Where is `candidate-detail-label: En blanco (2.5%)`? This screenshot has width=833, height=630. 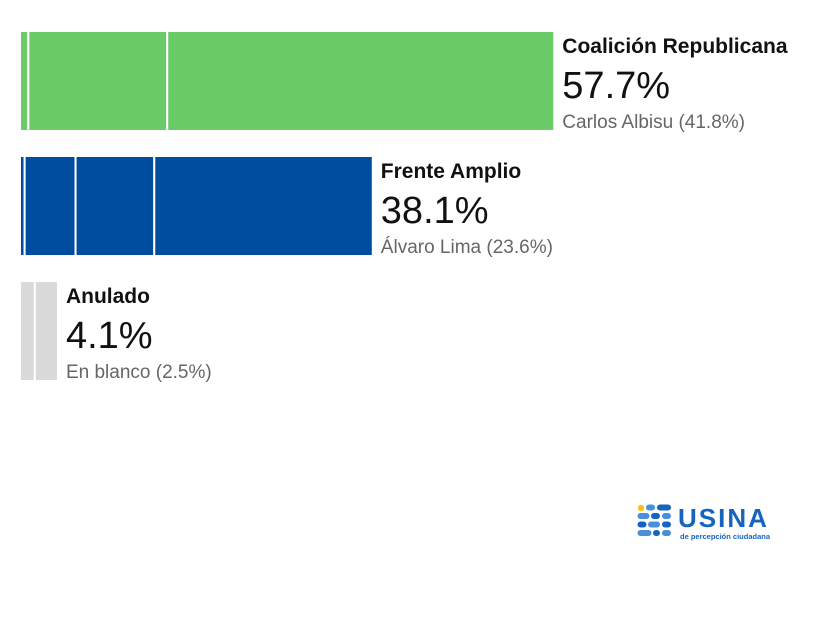 candidate-detail-label: En blanco (2.5%) is located at coordinates (139, 372).